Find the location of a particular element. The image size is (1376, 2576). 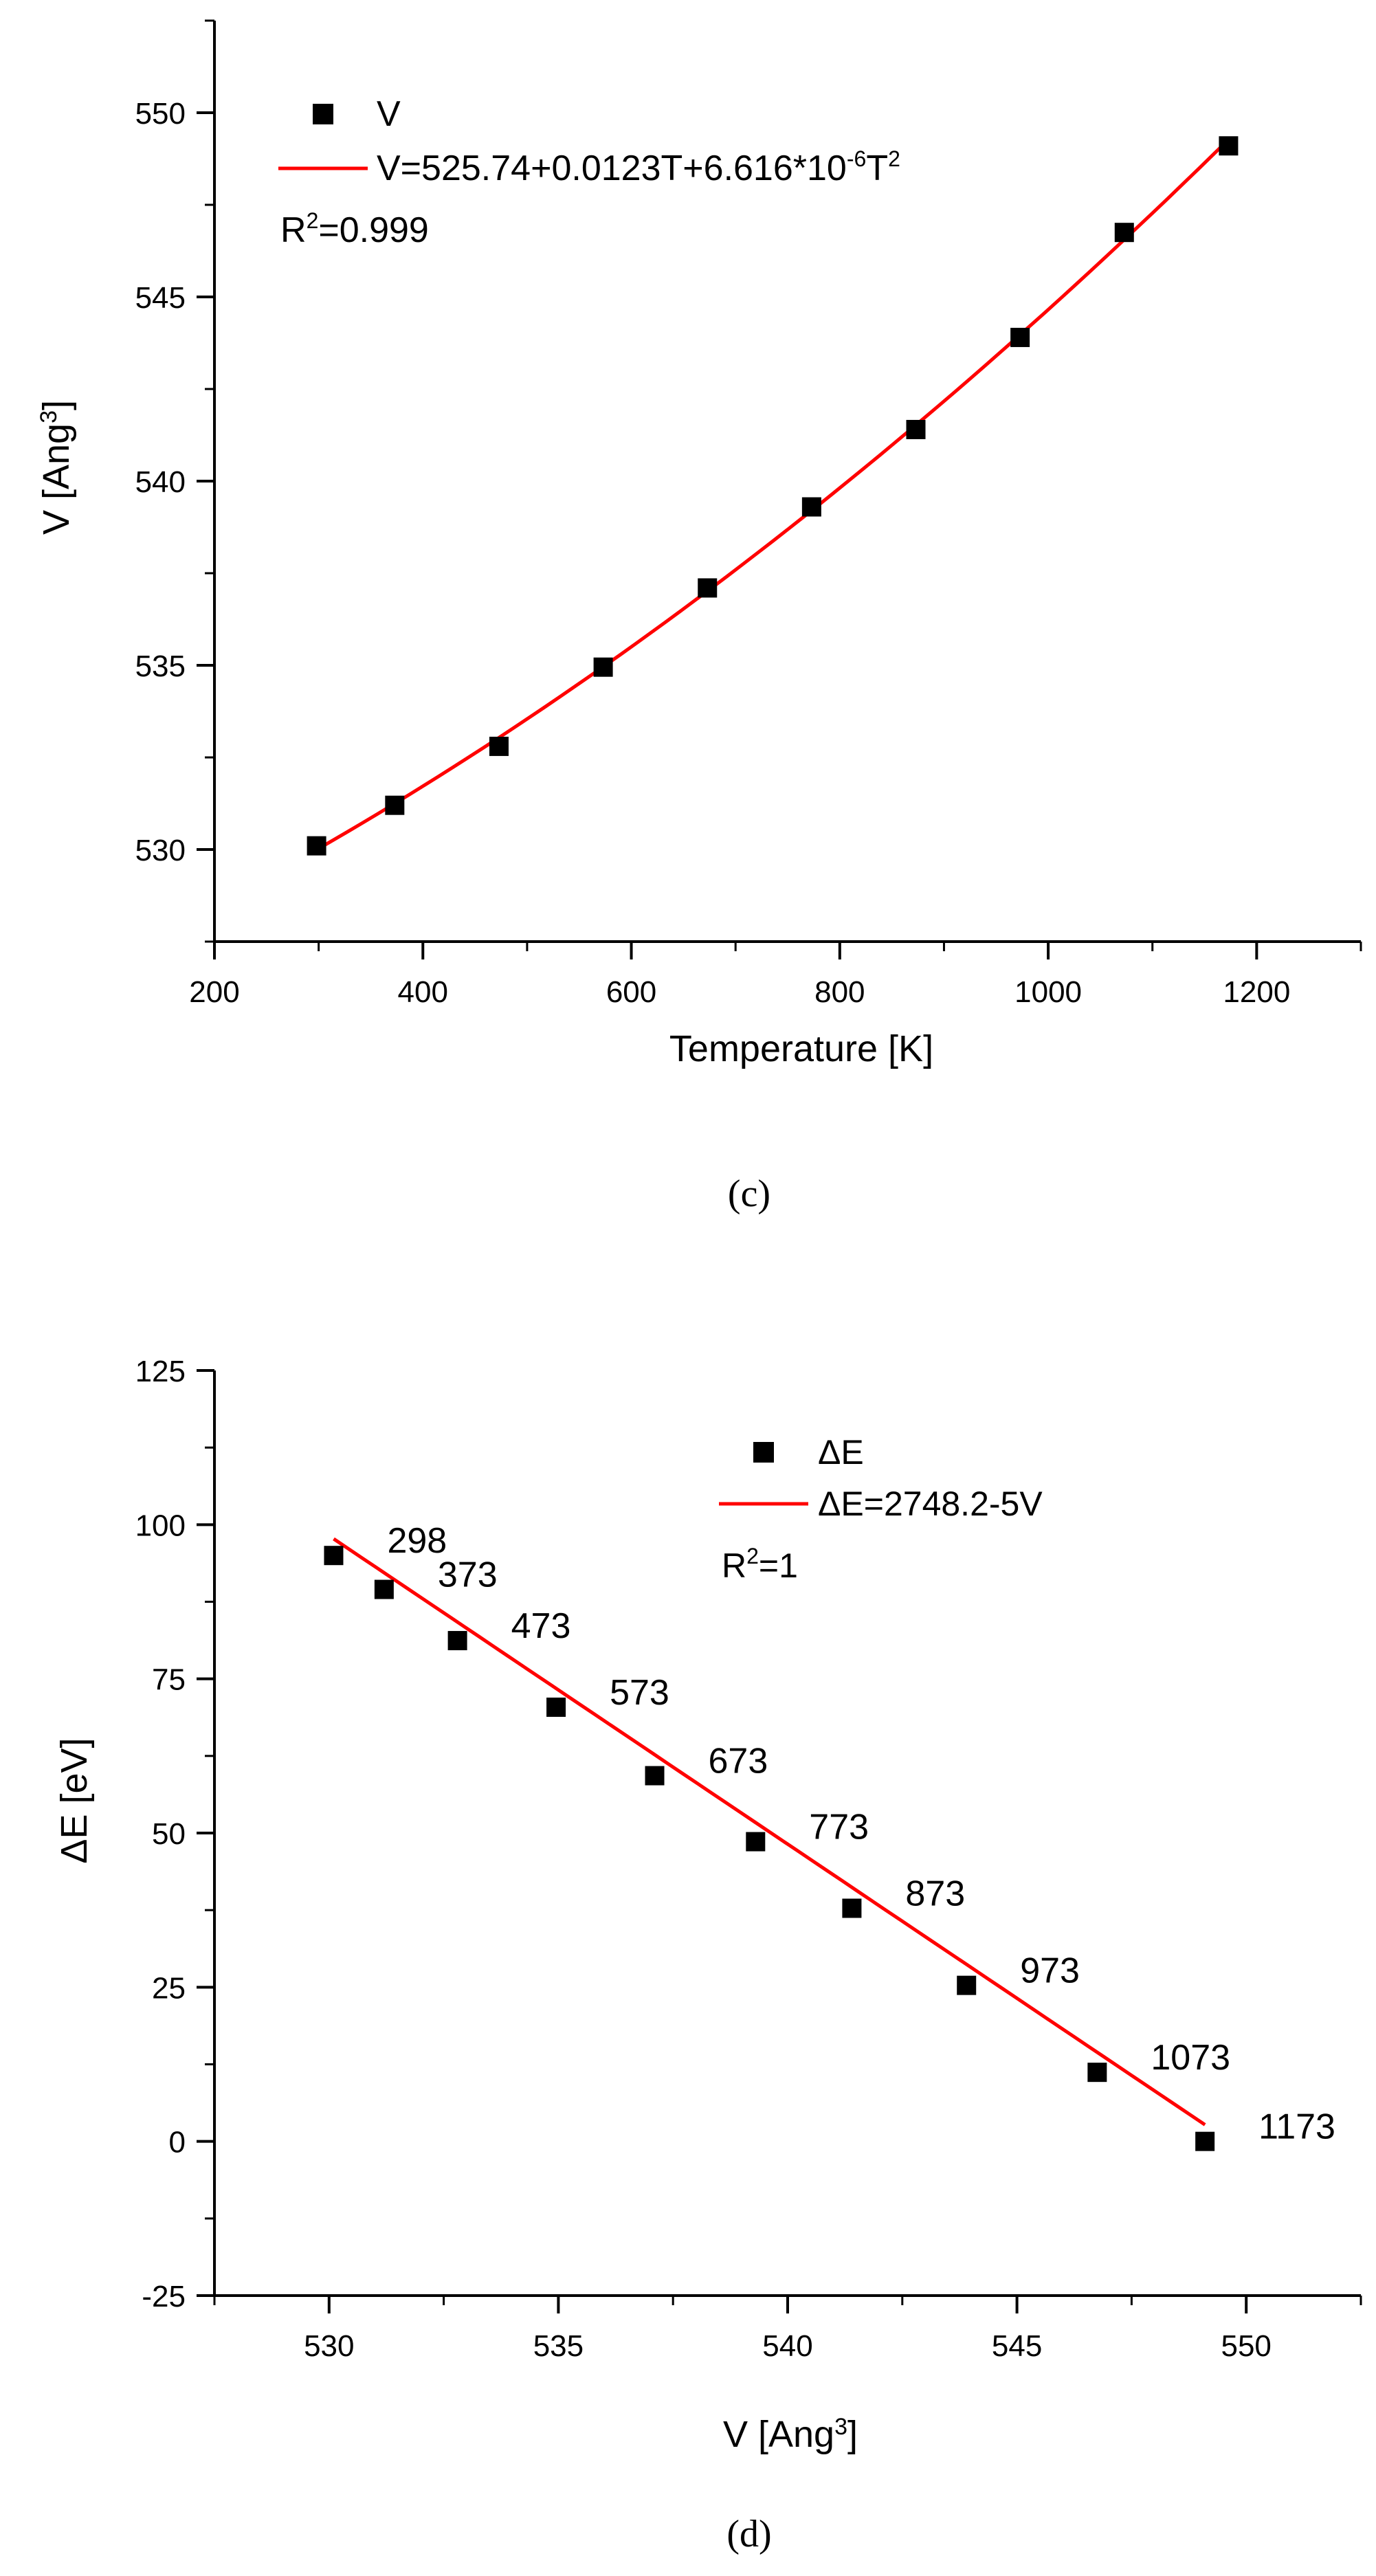

chart-c-y-tick-label: 530 is located at coordinates (161, 850).